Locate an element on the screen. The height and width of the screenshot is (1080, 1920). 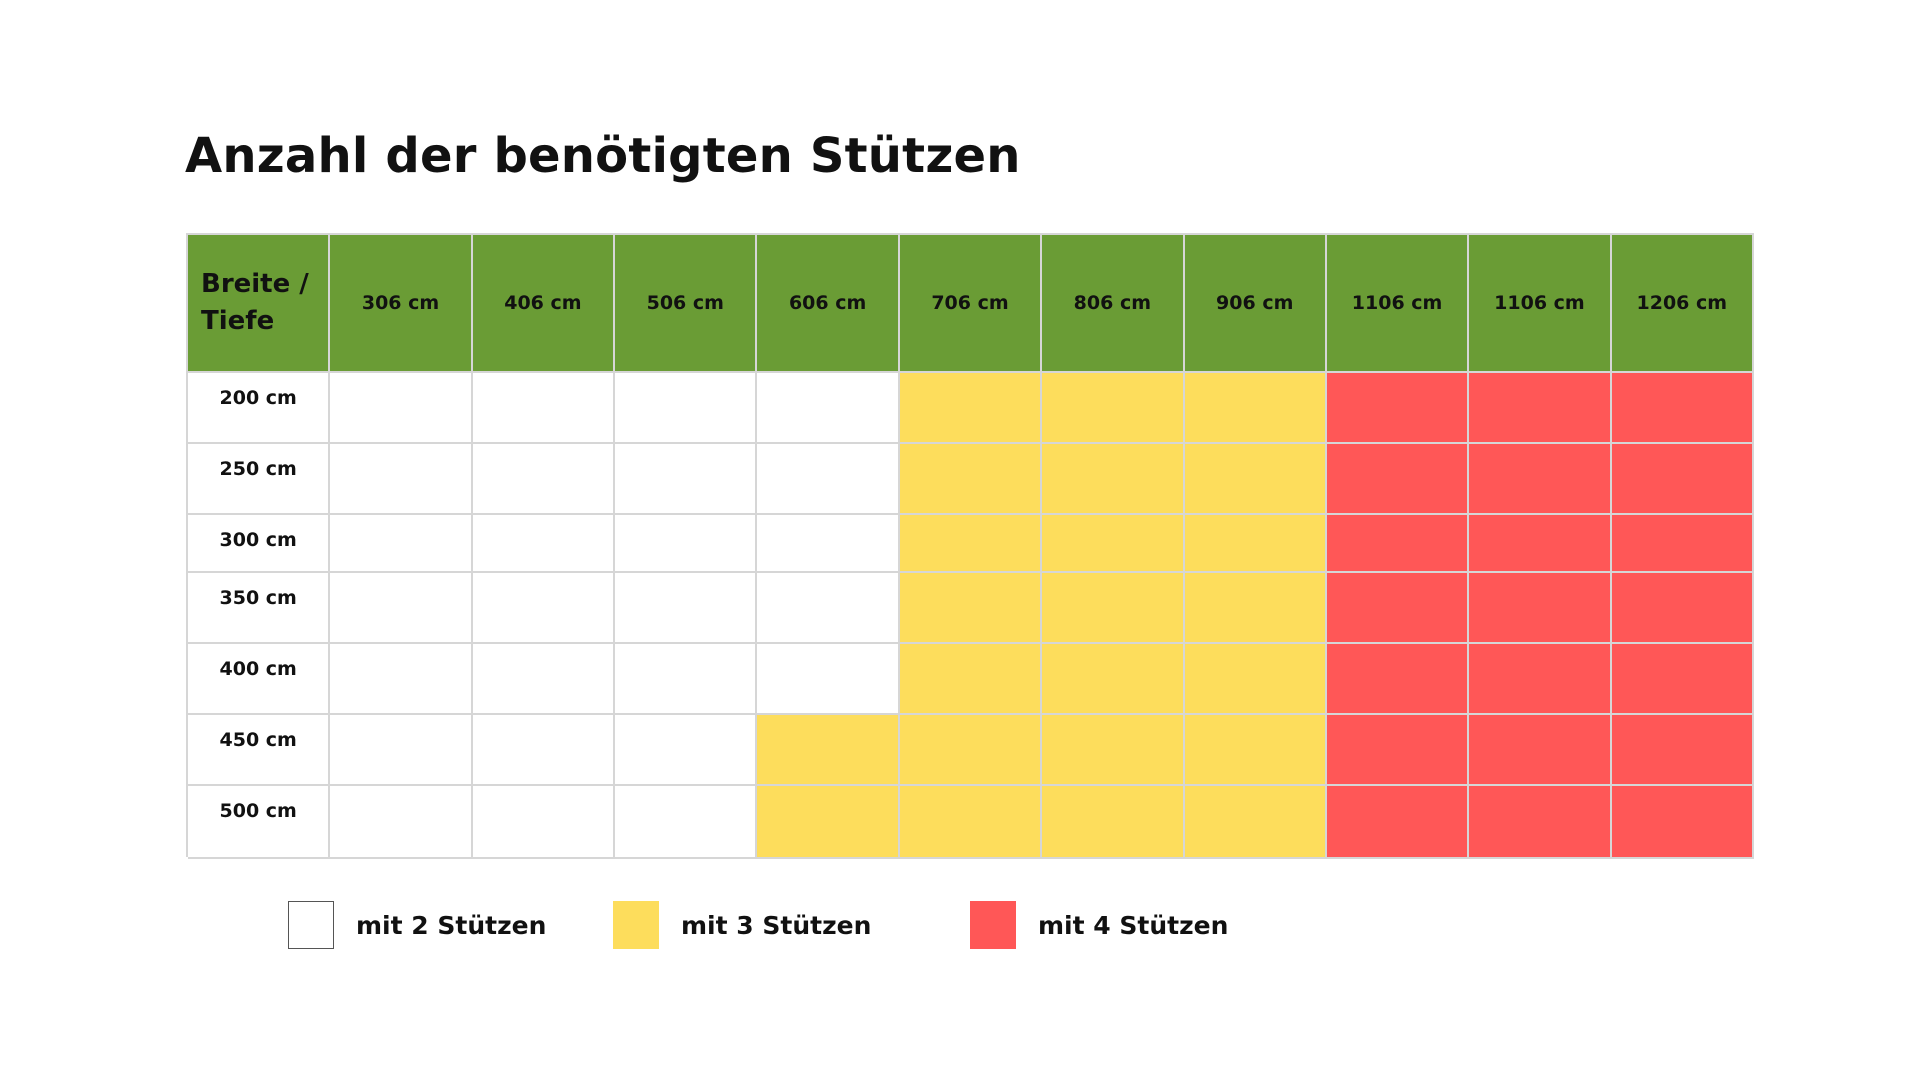
column-header: 906 cm is located at coordinates (1255, 304).